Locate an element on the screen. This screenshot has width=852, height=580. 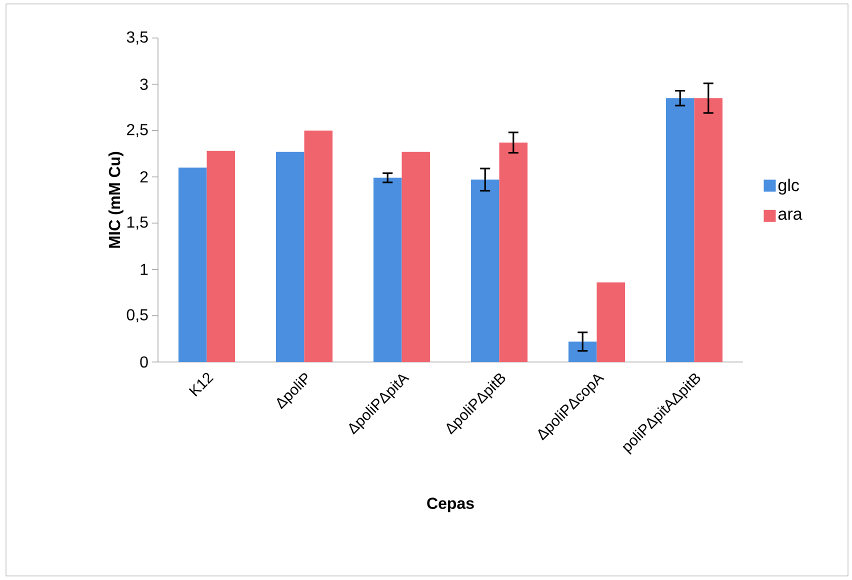
x-tick-label: K12 is located at coordinates (201, 384).